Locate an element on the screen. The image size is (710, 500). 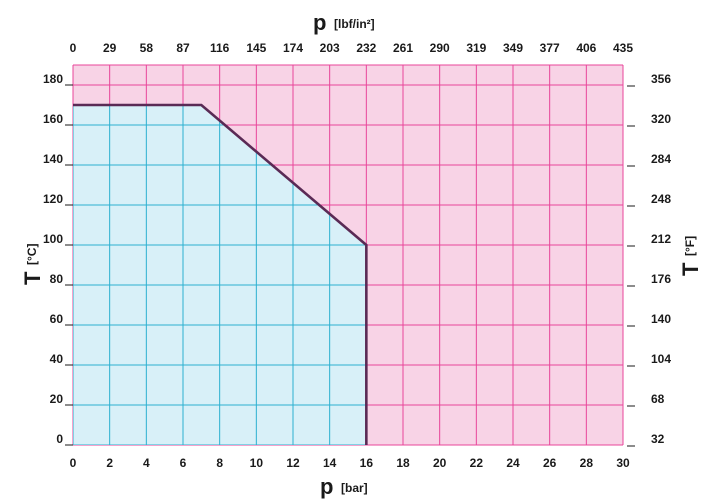
x-bottom-tick-label: 28 is located at coordinates (587, 463).